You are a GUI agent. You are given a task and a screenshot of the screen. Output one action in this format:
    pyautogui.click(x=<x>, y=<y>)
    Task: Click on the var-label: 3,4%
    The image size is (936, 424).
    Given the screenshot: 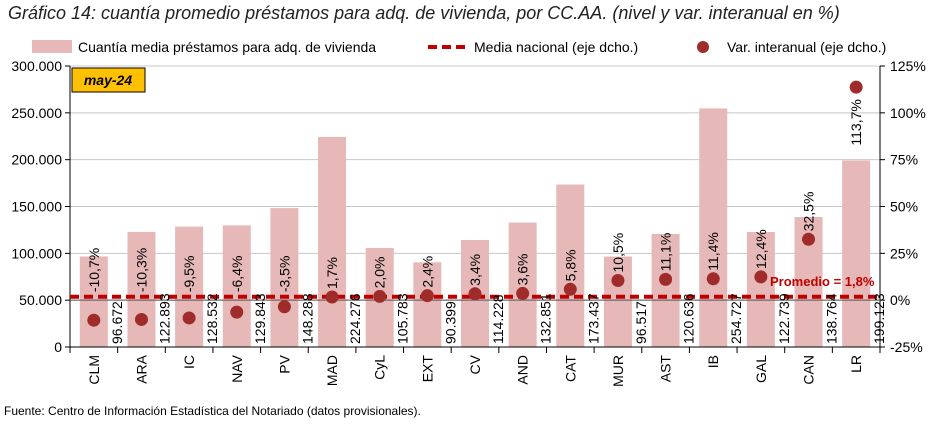 What is the action you would take?
    pyautogui.click(x=475, y=270)
    